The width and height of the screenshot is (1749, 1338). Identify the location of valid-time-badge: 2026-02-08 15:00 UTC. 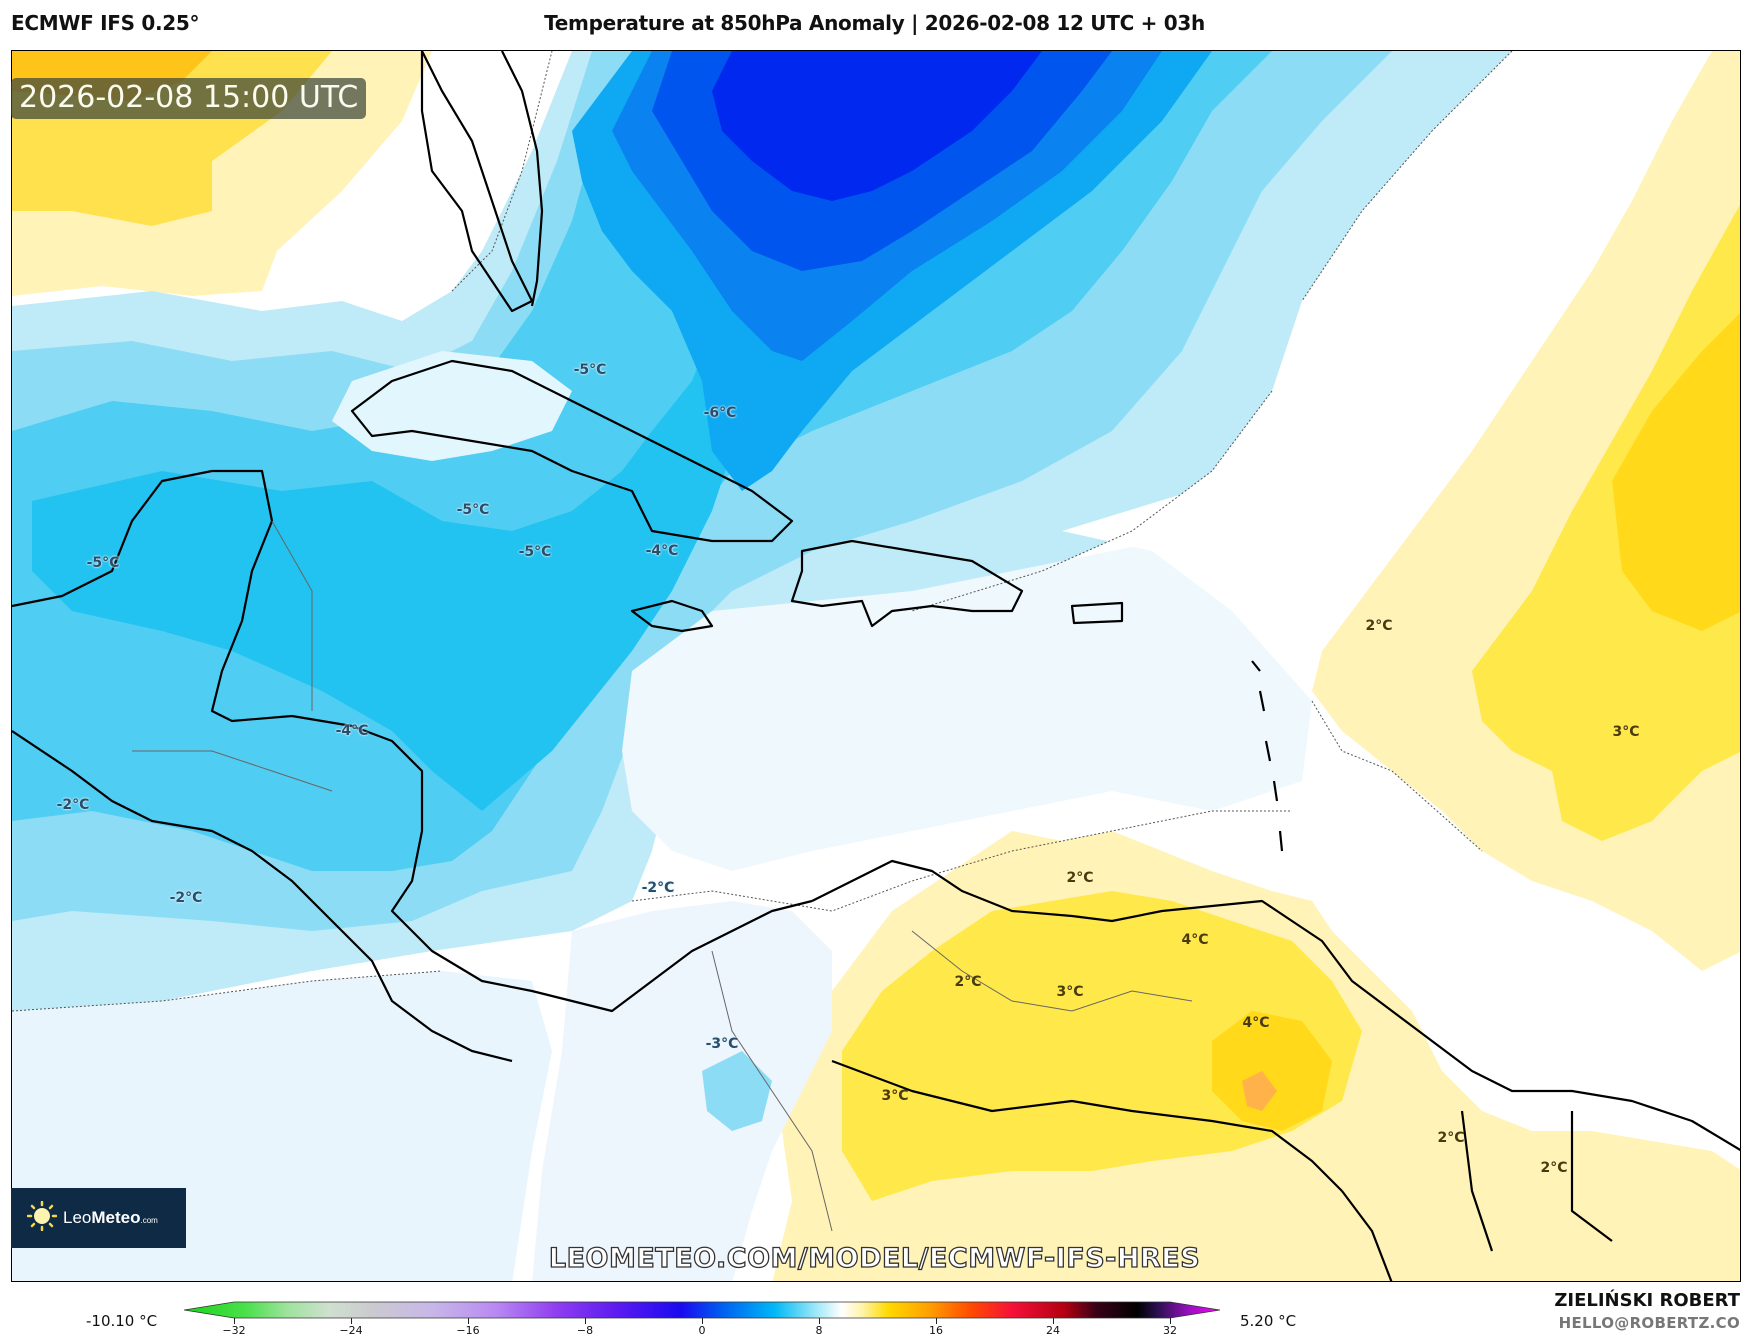
(189, 98).